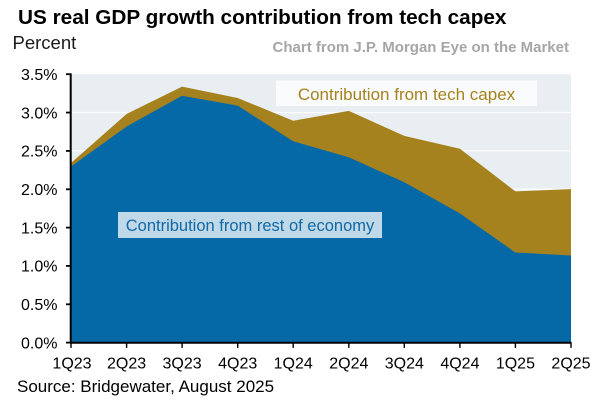 Image resolution: width=600 pixels, height=406 pixels. What do you see at coordinates (250, 226) in the screenshot?
I see `svg-text:Contribution from rest of econ: Contribution from rest of economy` at bounding box center [250, 226].